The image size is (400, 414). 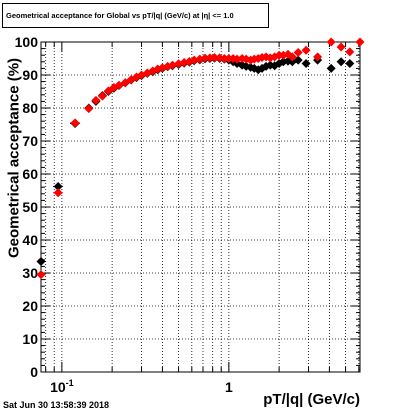 I want to click on x-tick-labels: 10-1 1, so click(x=141, y=386).